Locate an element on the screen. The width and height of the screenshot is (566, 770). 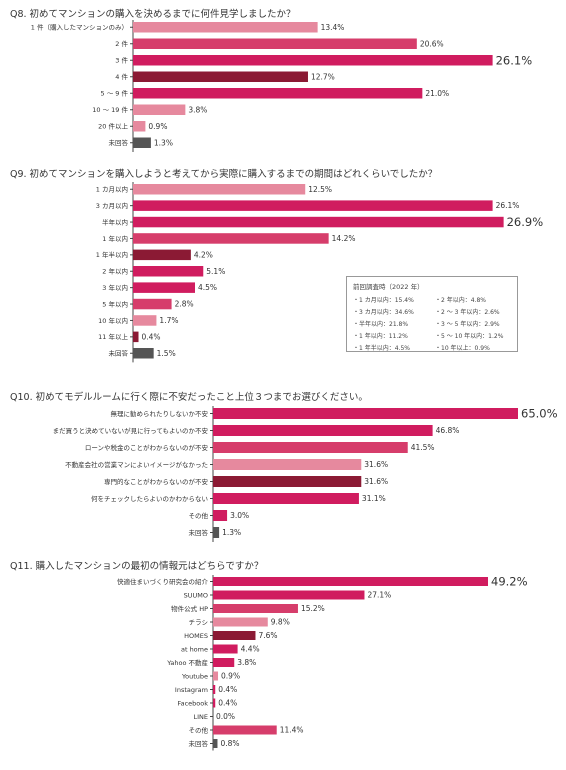
data-label: 65.0% is located at coordinates (539, 414).